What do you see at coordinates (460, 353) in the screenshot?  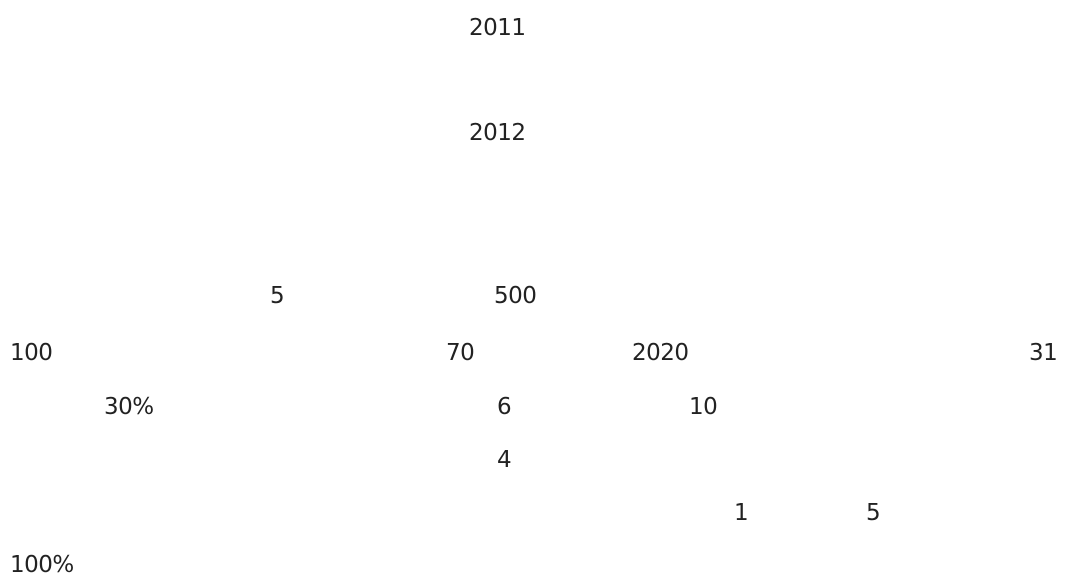 I see `number-text: 70` at bounding box center [460, 353].